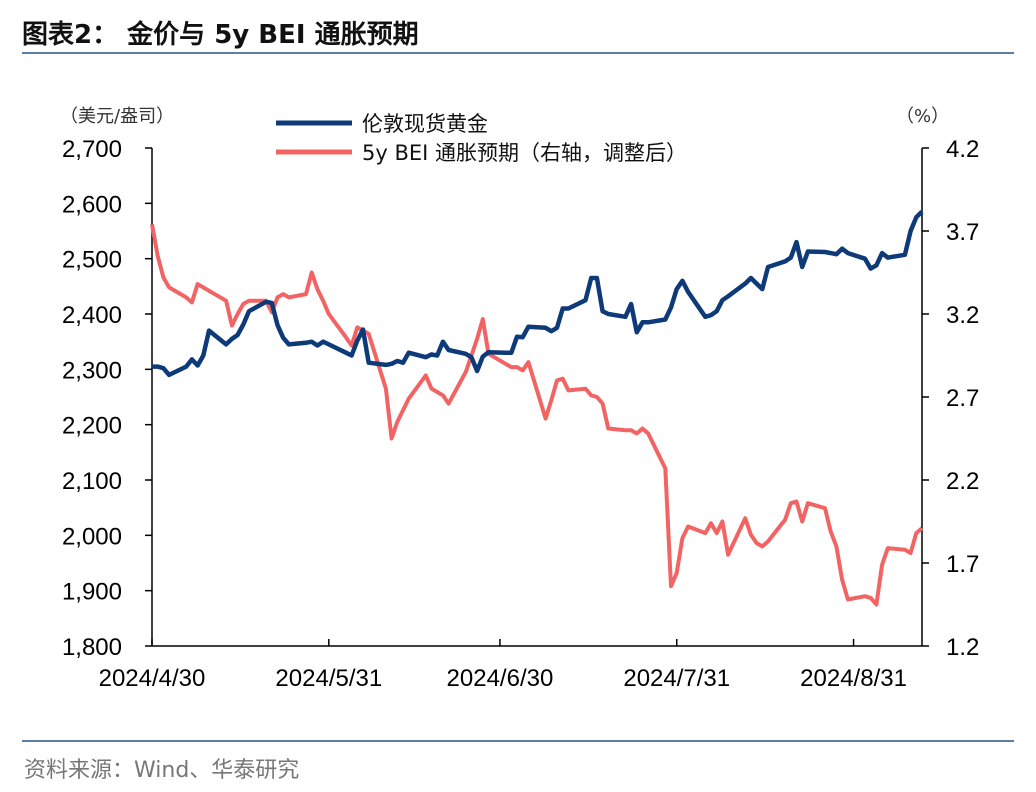 This screenshot has height=792, width=1036. Describe the element at coordinates (853, 678) in the screenshot. I see `x-tick-label: 2024/8/31` at that location.